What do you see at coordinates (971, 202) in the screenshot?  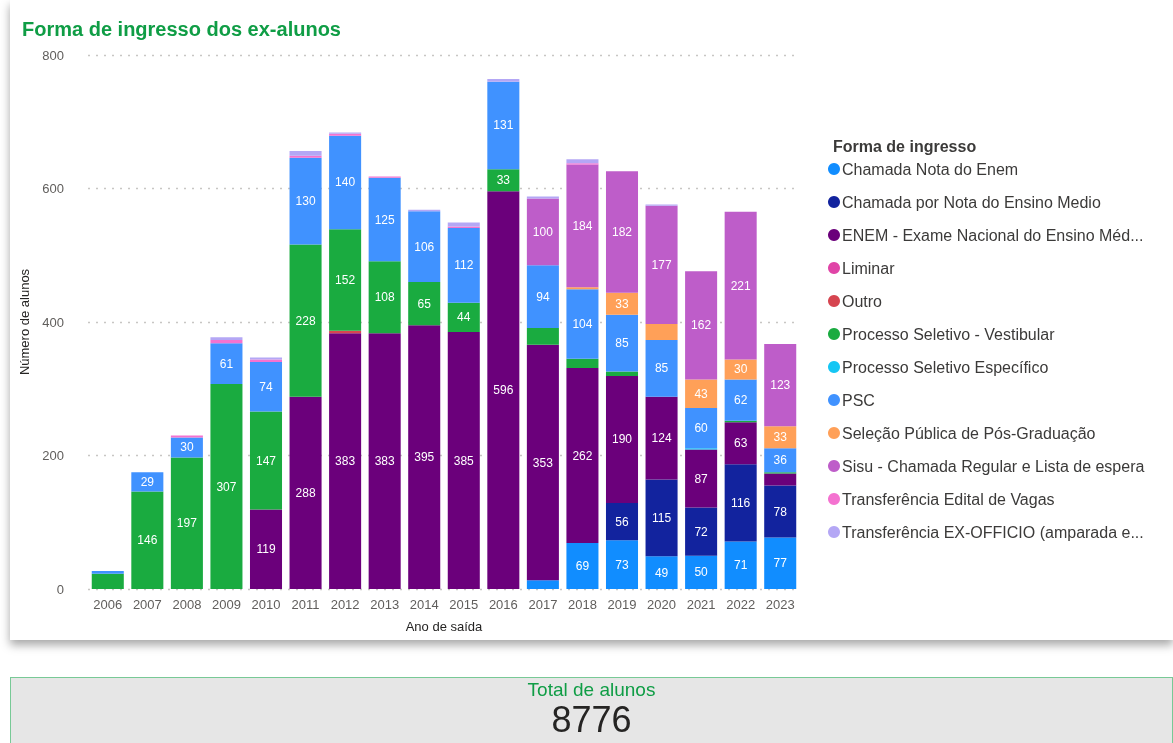 I see `legend-label: Chamada por Nota do Ensino Medio` at bounding box center [971, 202].